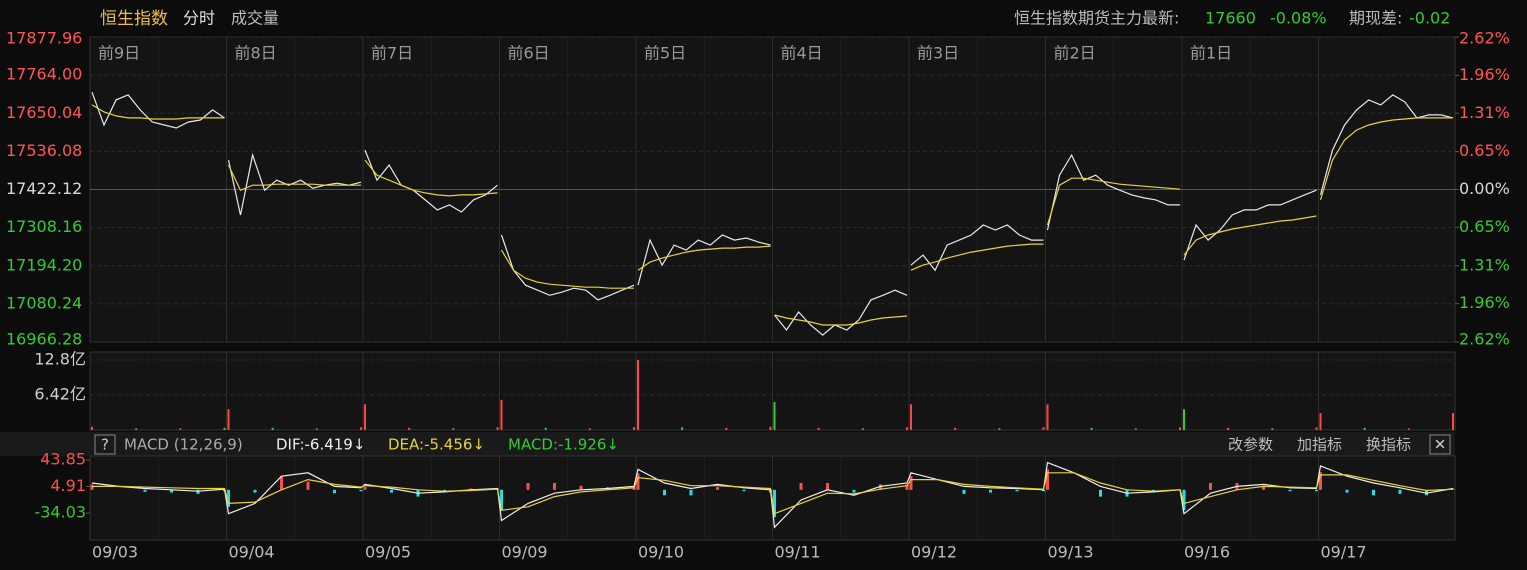 This screenshot has width=1527, height=570. Describe the element at coordinates (1071, 552) in the screenshot. I see `x-tick-label: 09/13` at that location.